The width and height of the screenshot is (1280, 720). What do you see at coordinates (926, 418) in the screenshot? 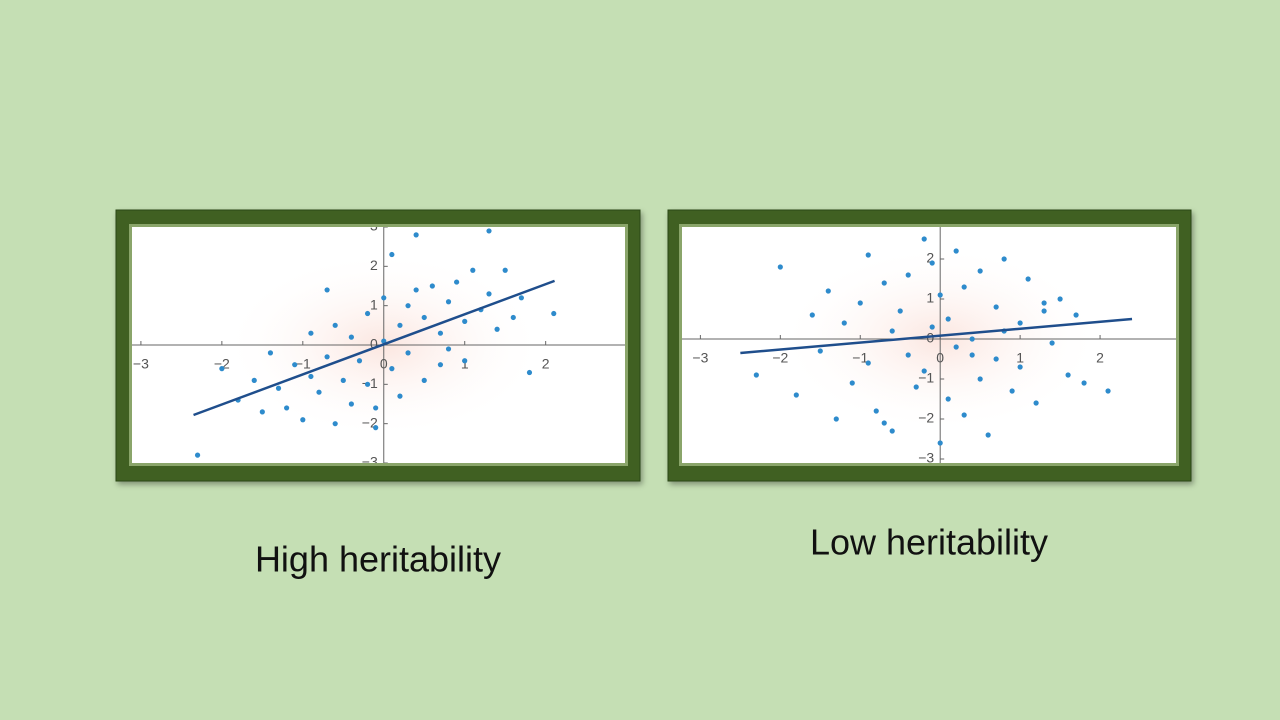
I see `y-tick-label: −2` at bounding box center [926, 418].